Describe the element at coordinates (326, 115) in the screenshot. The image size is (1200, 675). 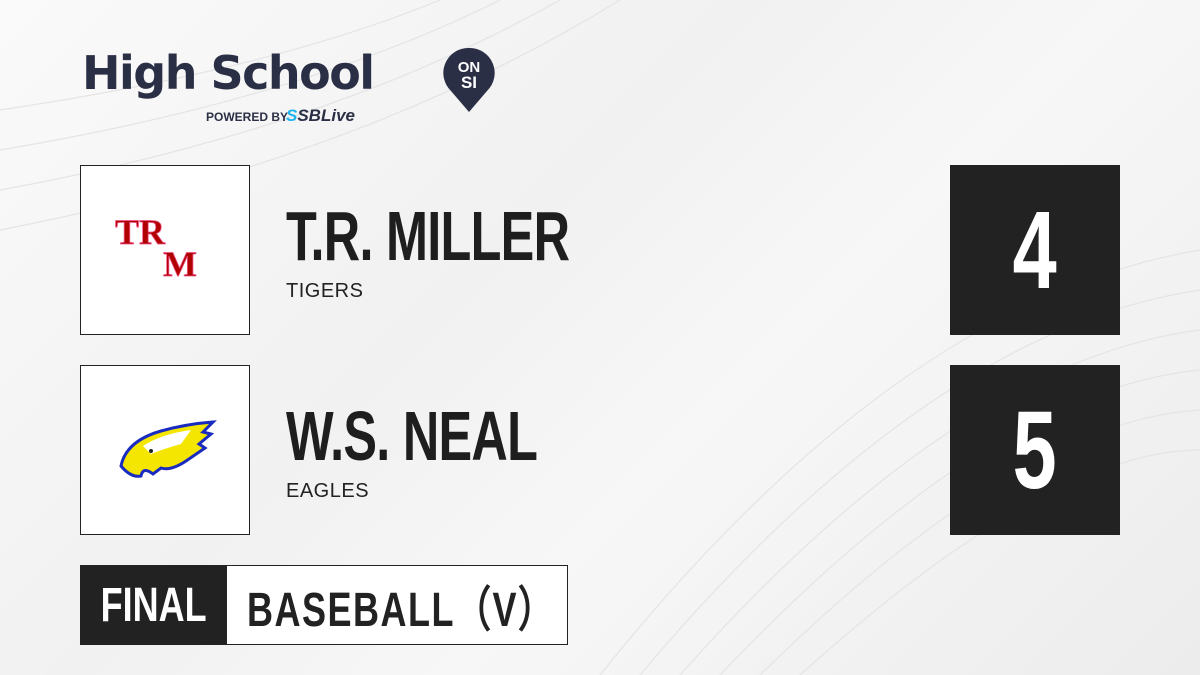
I see `partner-name: SBLive` at that location.